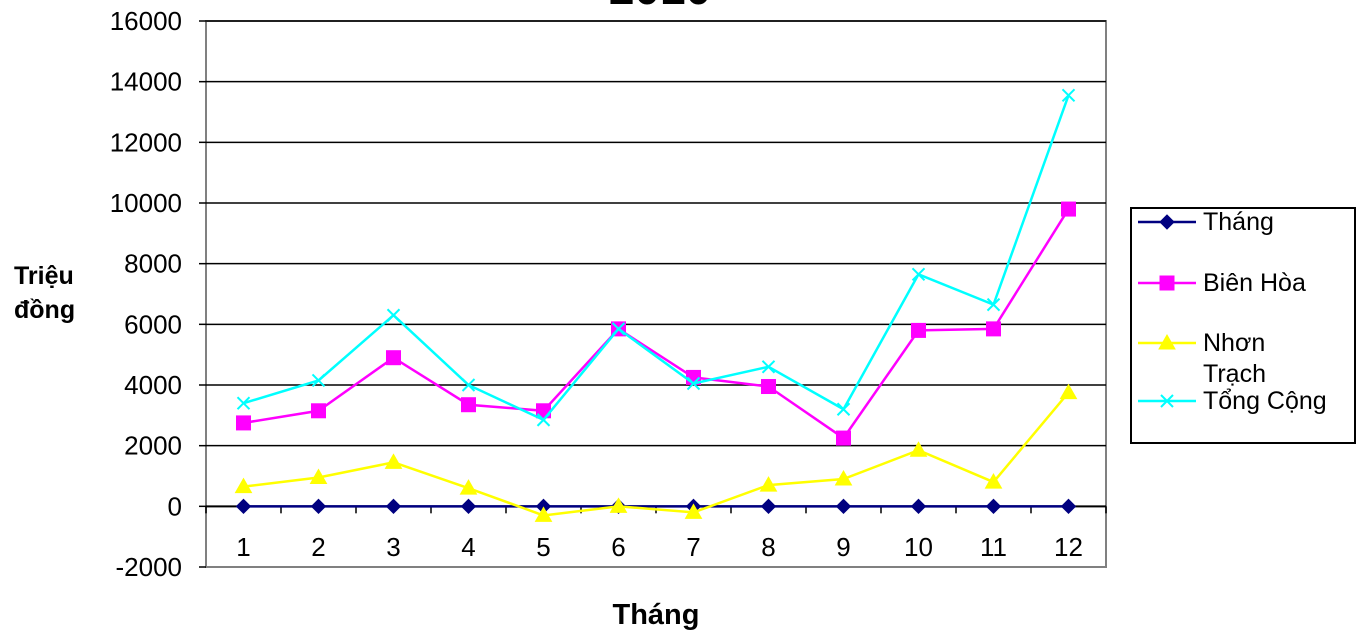 This screenshot has height=633, width=1361. I want to click on x-axis-label: Tháng, so click(656, 615).